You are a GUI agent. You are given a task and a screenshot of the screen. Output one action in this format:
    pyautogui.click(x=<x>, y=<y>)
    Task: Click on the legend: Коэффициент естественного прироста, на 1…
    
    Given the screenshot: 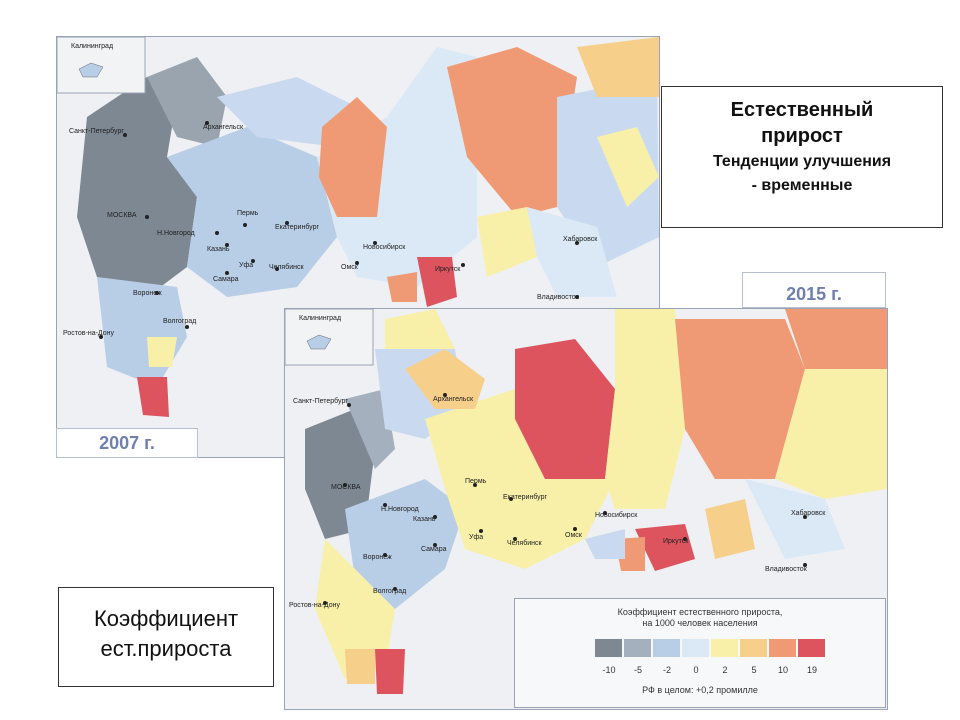 What is the action you would take?
    pyautogui.click(x=700, y=653)
    